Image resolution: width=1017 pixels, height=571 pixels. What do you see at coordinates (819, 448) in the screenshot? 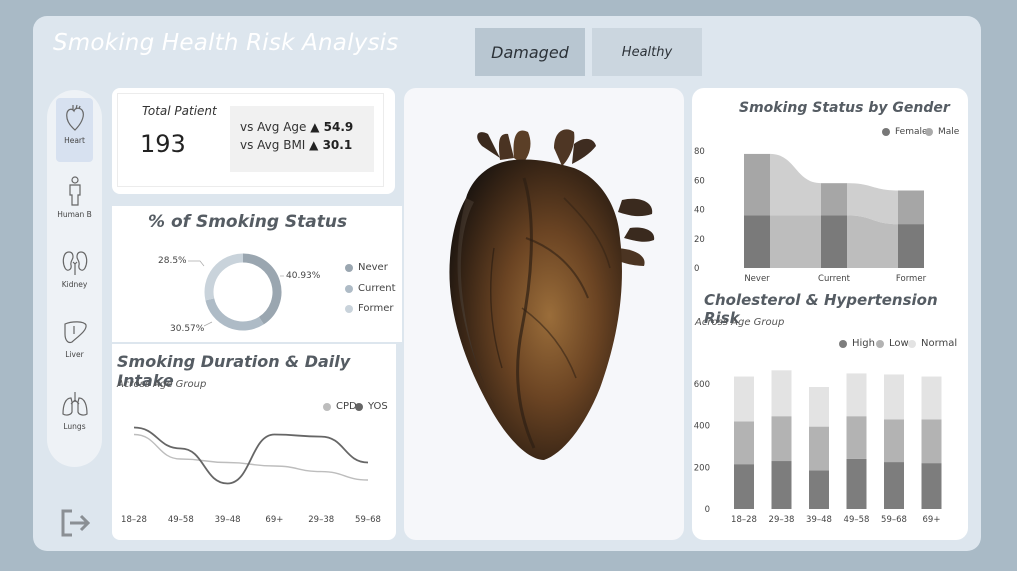
I see `bar-low-39–48` at bounding box center [819, 448].